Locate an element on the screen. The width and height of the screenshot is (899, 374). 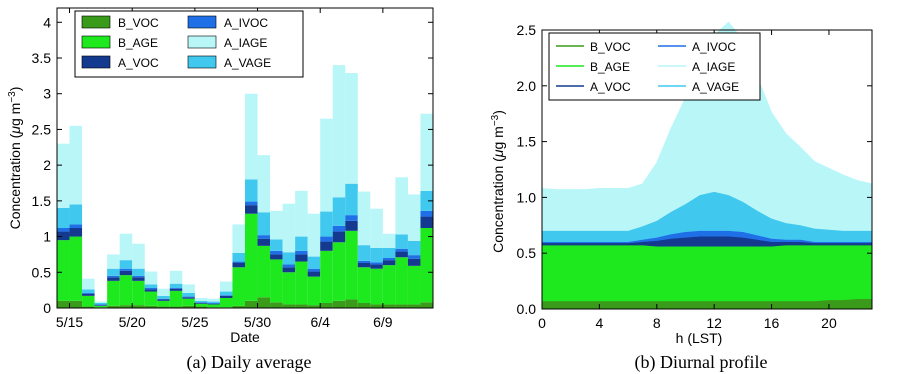
x-tick-label: 8 is located at coordinates (657, 323).